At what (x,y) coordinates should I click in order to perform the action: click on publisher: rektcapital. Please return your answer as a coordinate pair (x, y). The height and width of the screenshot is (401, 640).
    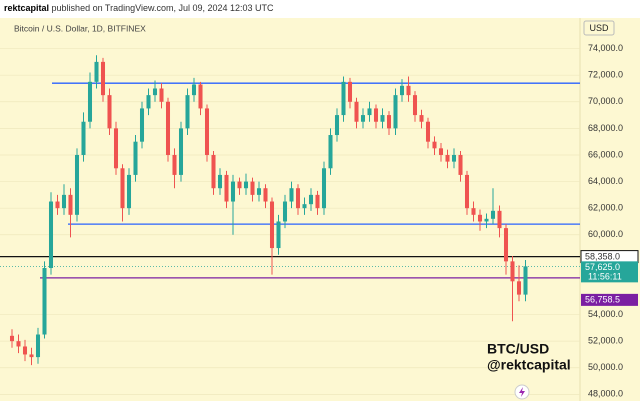
    Looking at the image, I should click on (26, 8).